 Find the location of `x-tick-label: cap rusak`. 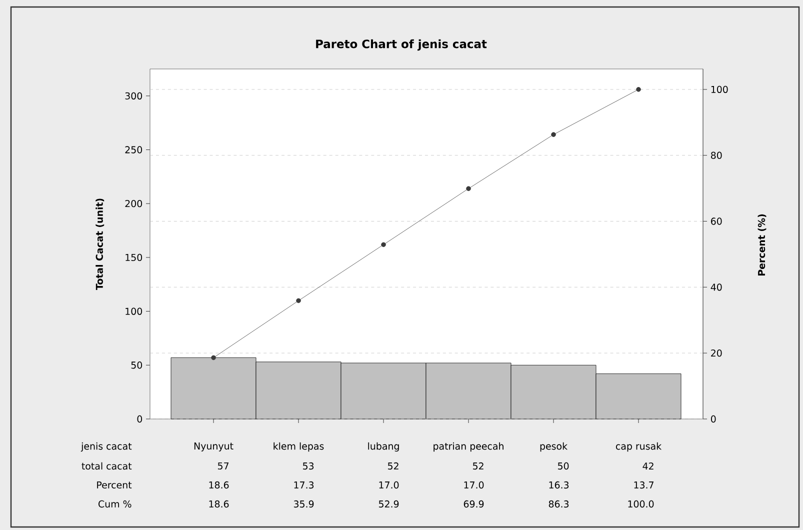

x-tick-label: cap rusak is located at coordinates (639, 447).